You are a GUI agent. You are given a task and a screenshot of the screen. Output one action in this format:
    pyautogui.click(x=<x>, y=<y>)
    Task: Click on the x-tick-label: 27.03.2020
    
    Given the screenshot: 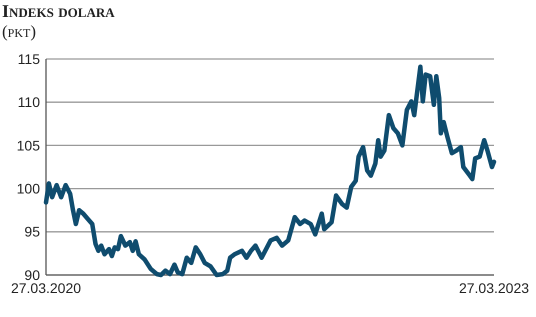 What is the action you would take?
    pyautogui.click(x=46, y=288)
    